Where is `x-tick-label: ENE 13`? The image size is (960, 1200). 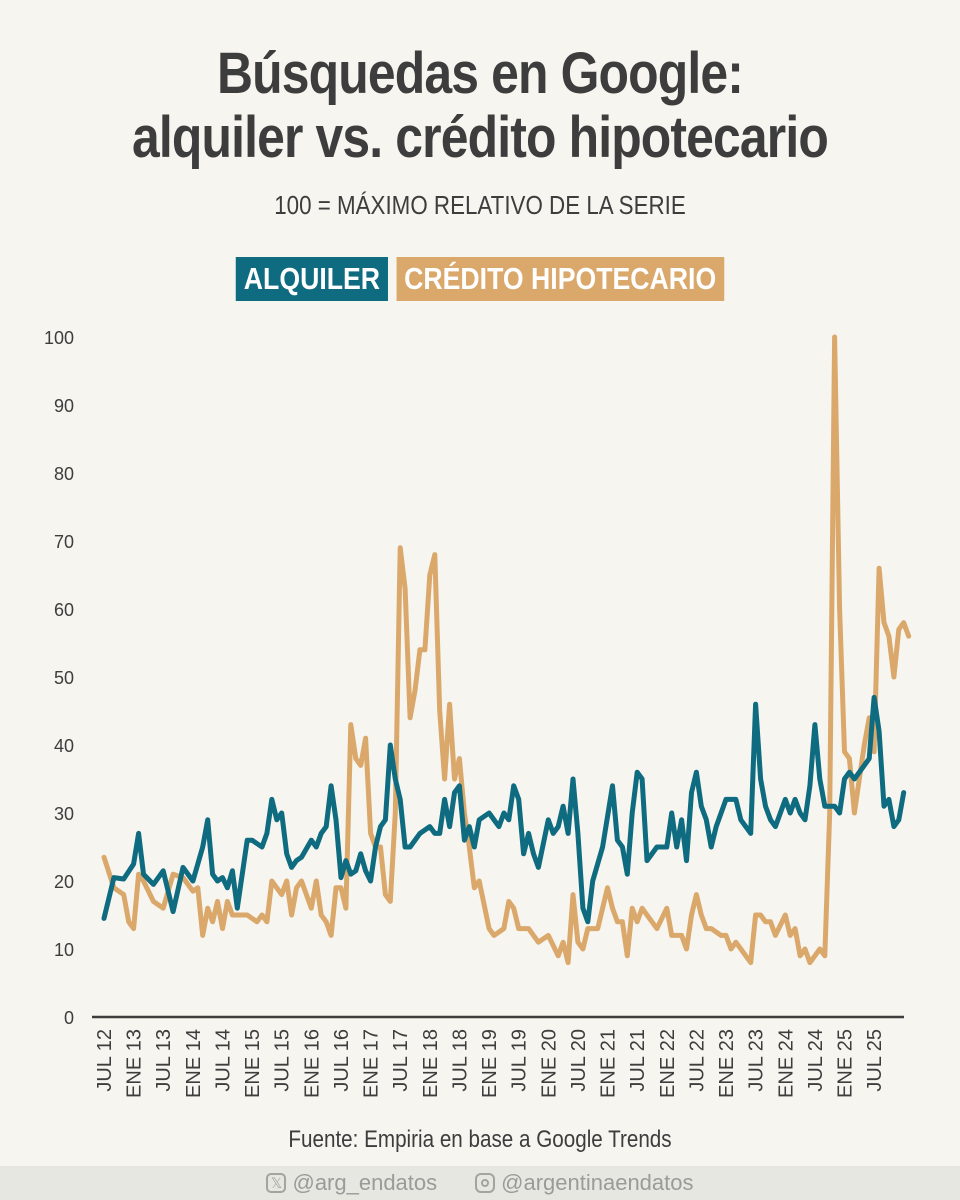
x-tick-label: ENE 13 is located at coordinates (135, 1063).